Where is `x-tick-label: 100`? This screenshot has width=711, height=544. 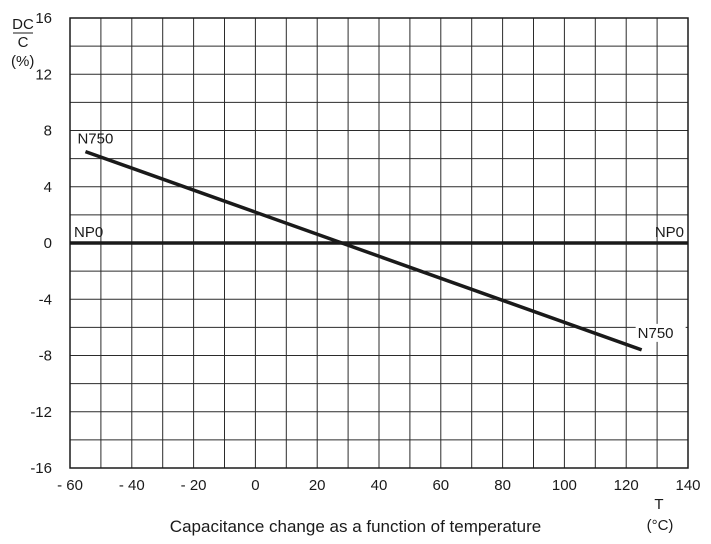 x-tick-label: 100 is located at coordinates (564, 485).